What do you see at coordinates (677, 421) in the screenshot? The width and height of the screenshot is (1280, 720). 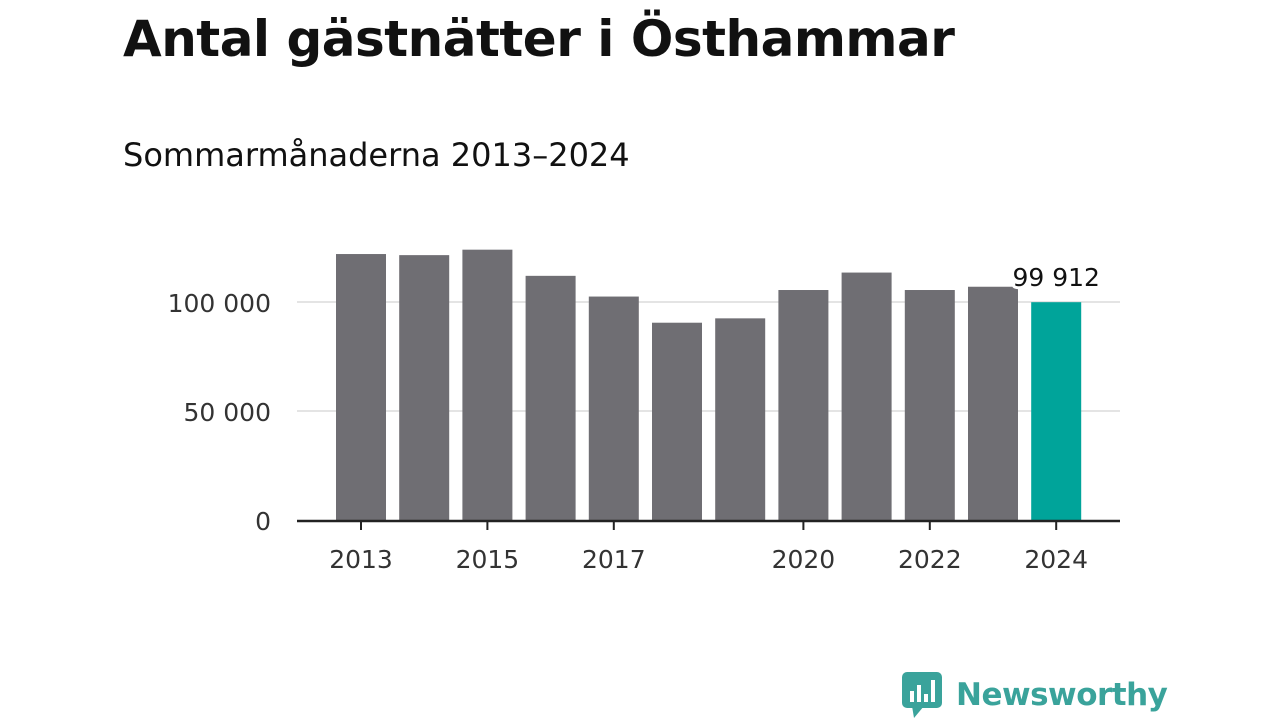 I see `bar-2018` at bounding box center [677, 421].